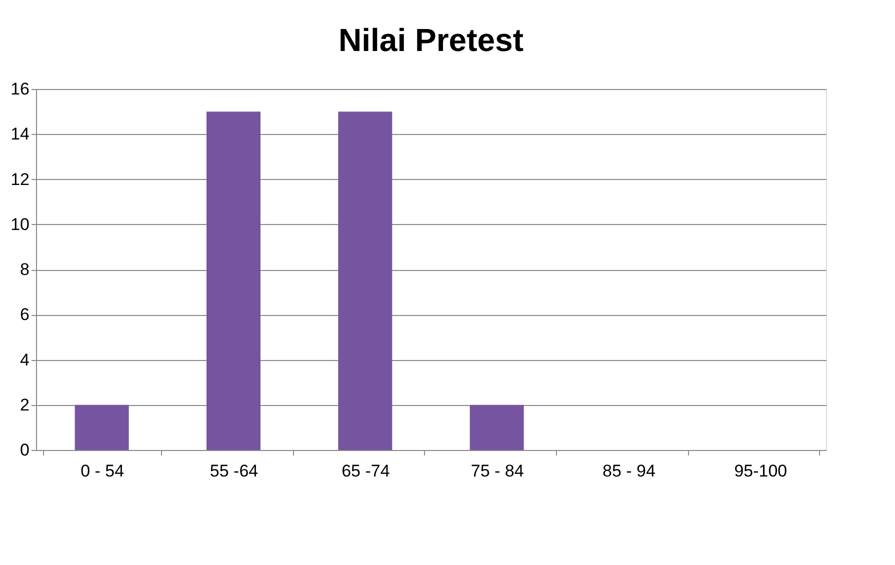  I want to click on y-tick-label: 8, so click(25, 269).